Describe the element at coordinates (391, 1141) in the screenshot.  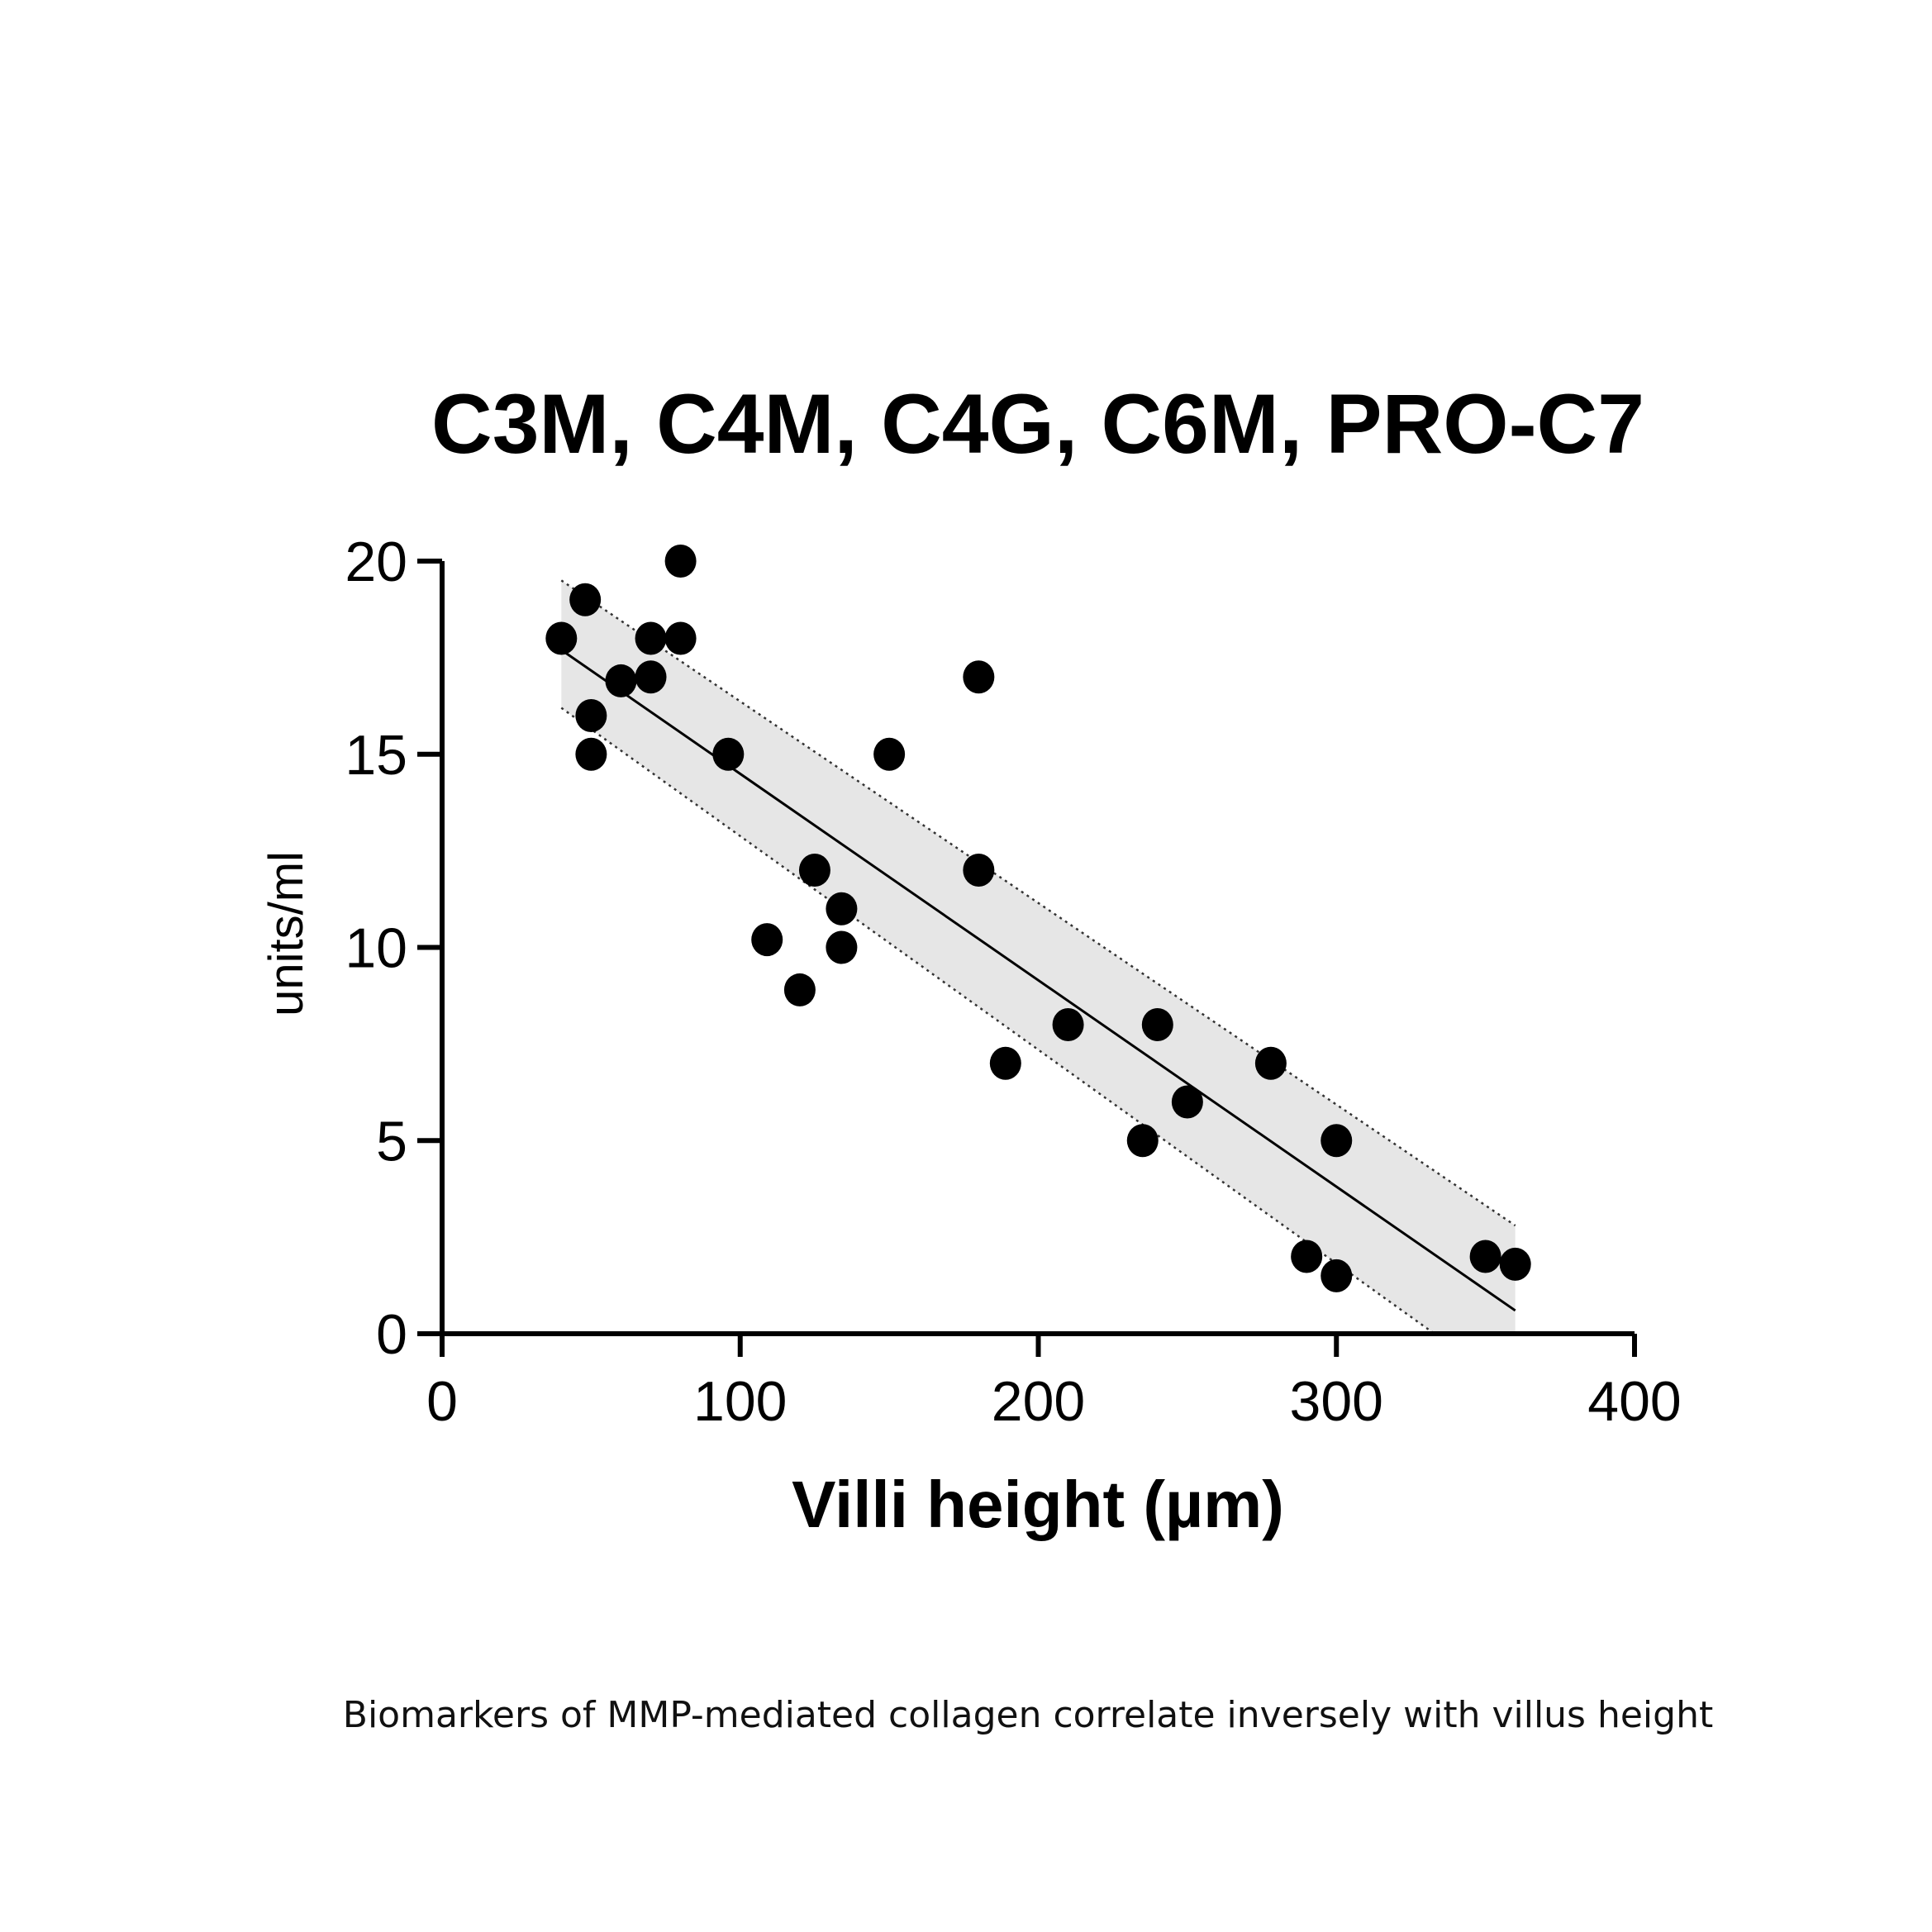
I see `y-tick-label: 5` at that location.